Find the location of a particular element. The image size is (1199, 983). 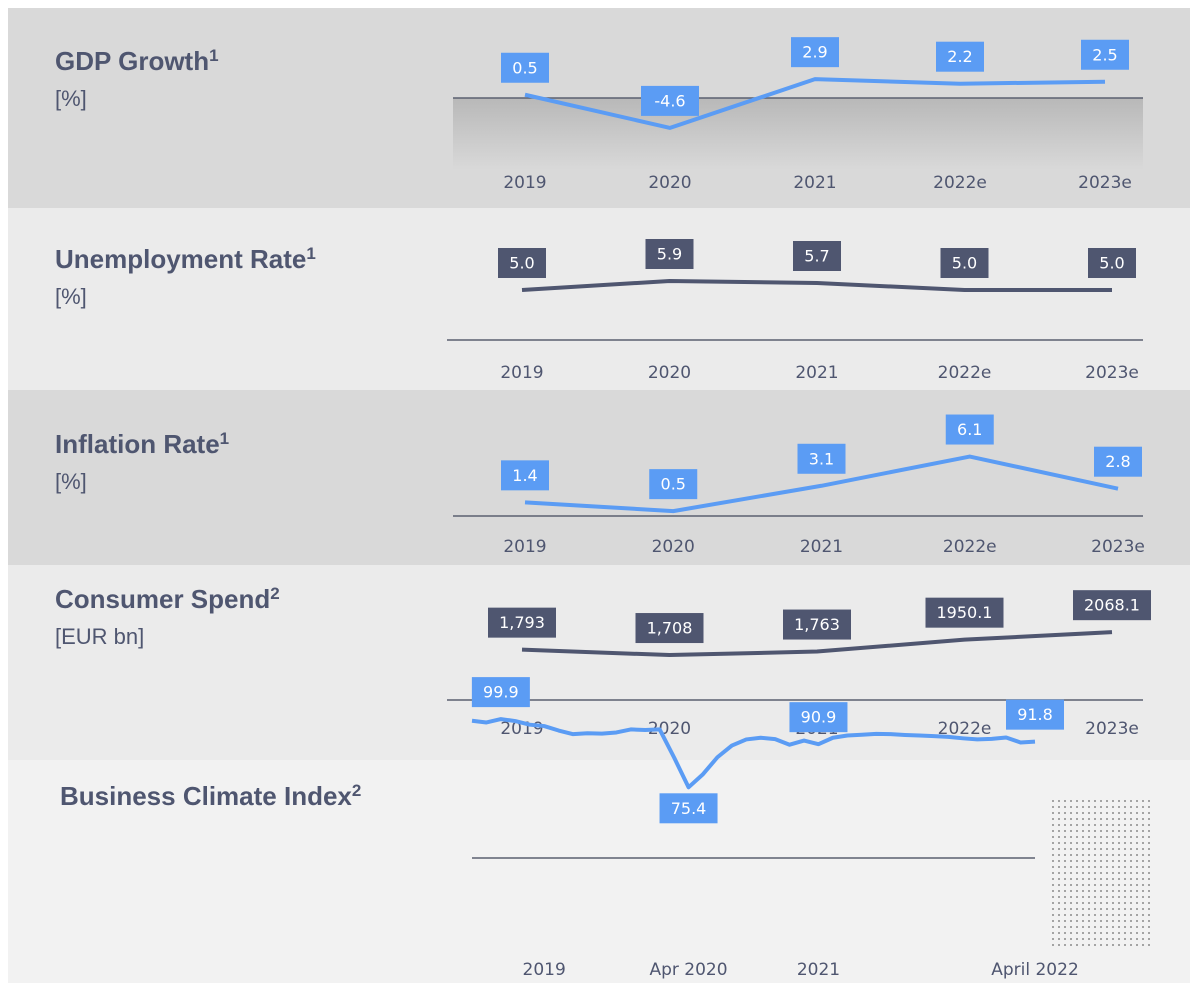

value-label: 99.9 is located at coordinates (501, 692).